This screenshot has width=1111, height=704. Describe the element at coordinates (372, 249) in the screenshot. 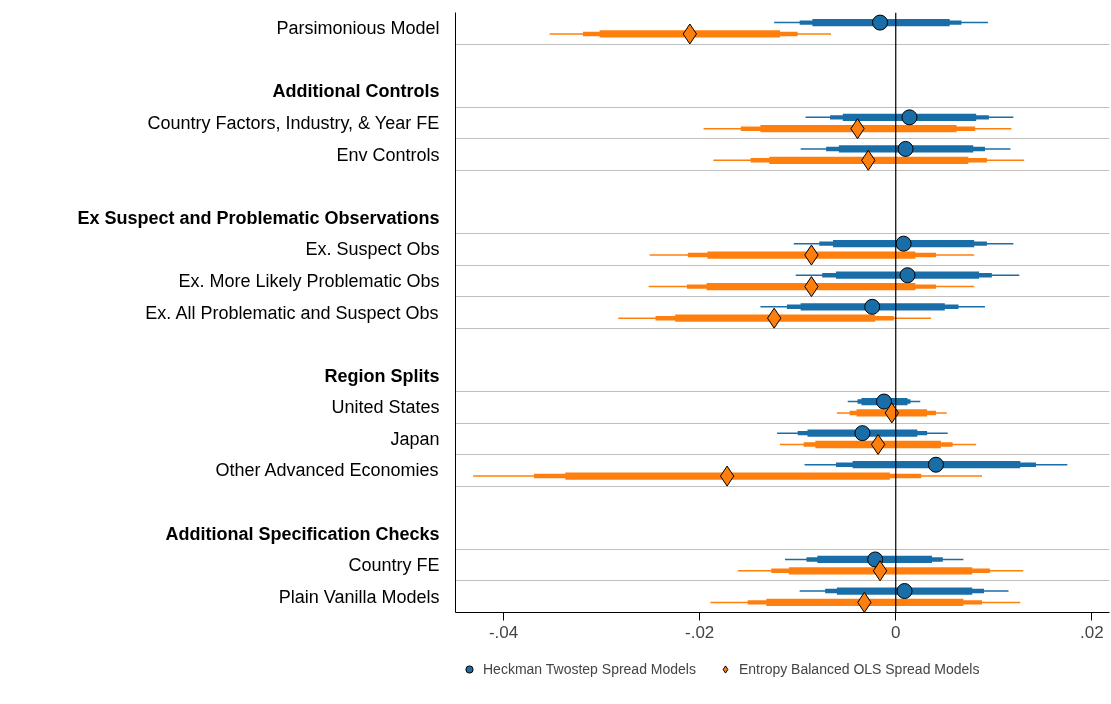

I see `y-tick-label: Ex. Suspect Obs` at that location.